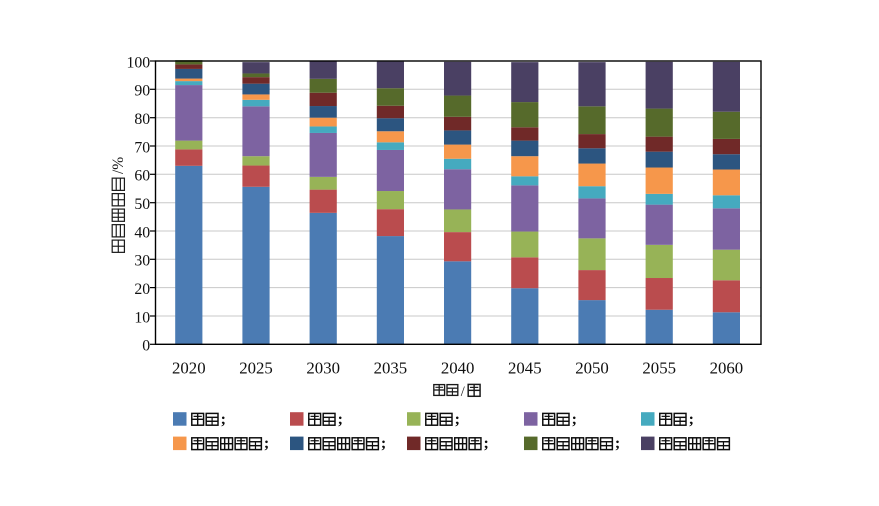  Describe the element at coordinates (323, 367) in the screenshot. I see `svg-text: 2030` at that location.